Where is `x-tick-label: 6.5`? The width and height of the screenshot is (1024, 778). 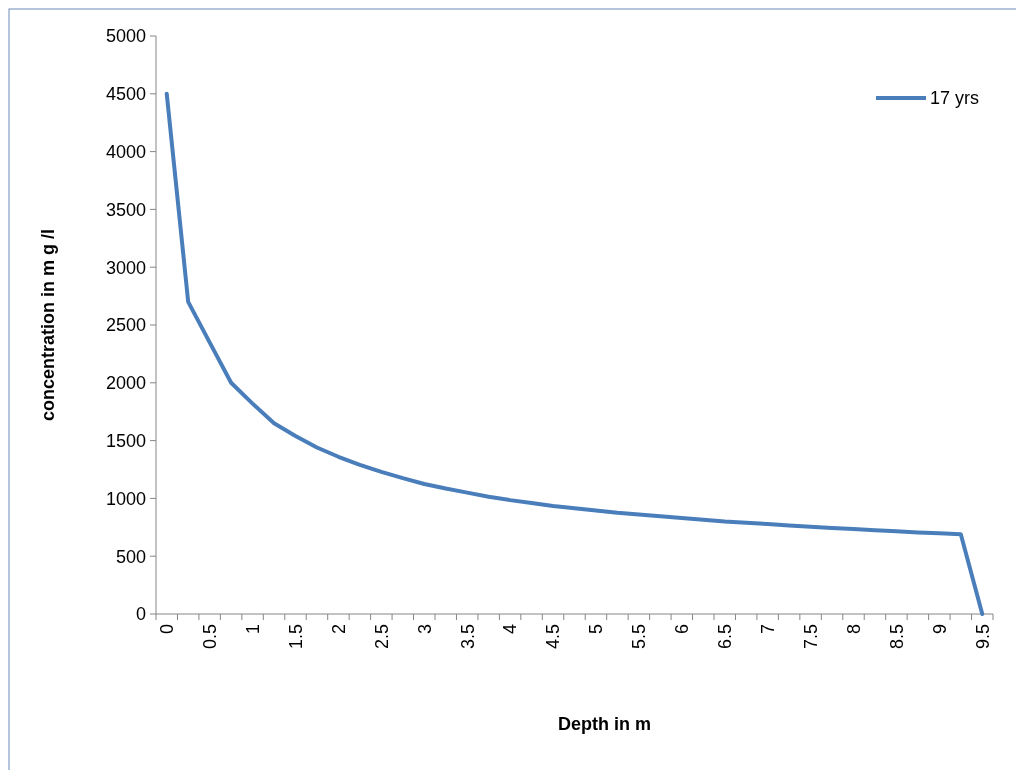
x-tick-label: 6.5 is located at coordinates (725, 637).